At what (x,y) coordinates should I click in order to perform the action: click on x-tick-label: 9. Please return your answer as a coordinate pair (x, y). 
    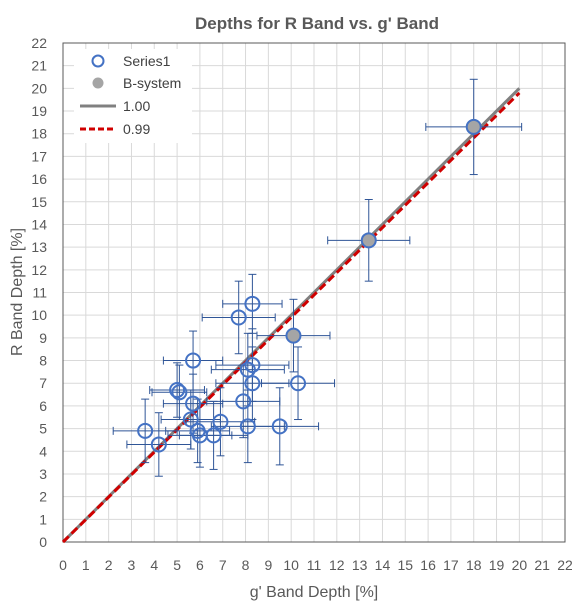
    Looking at the image, I should click on (268, 565).